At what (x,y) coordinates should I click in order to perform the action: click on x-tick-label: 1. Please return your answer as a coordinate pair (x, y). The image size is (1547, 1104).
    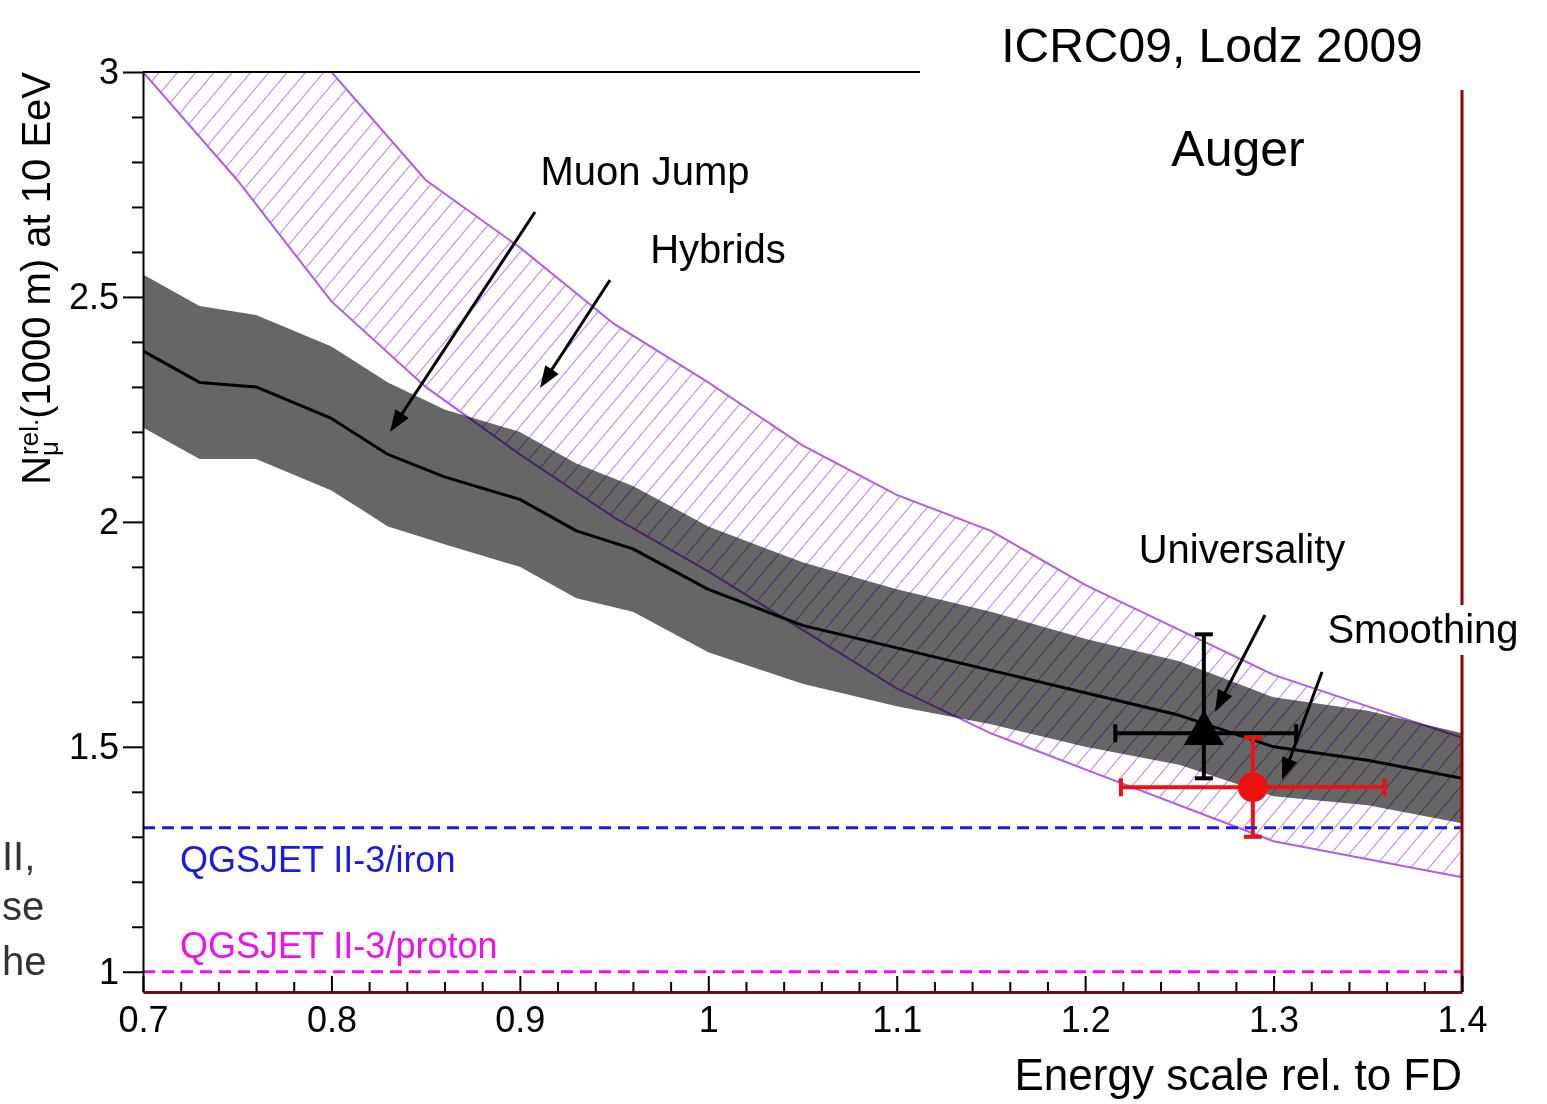
    Looking at the image, I should click on (708, 1019).